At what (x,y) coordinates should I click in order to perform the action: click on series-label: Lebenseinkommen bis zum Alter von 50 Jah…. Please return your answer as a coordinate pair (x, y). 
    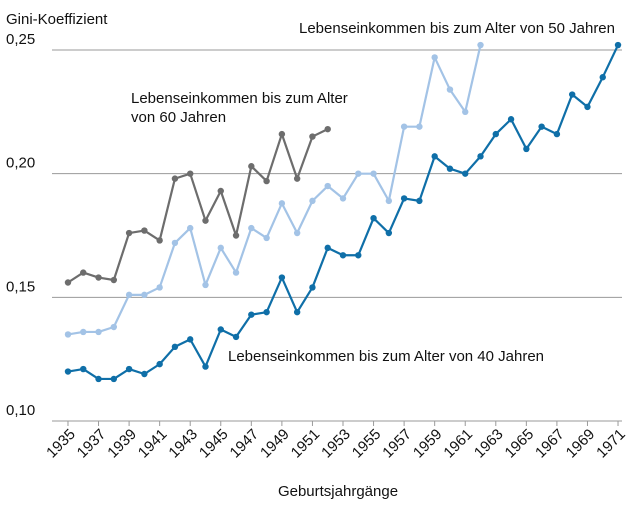
    Looking at the image, I should click on (456, 28).